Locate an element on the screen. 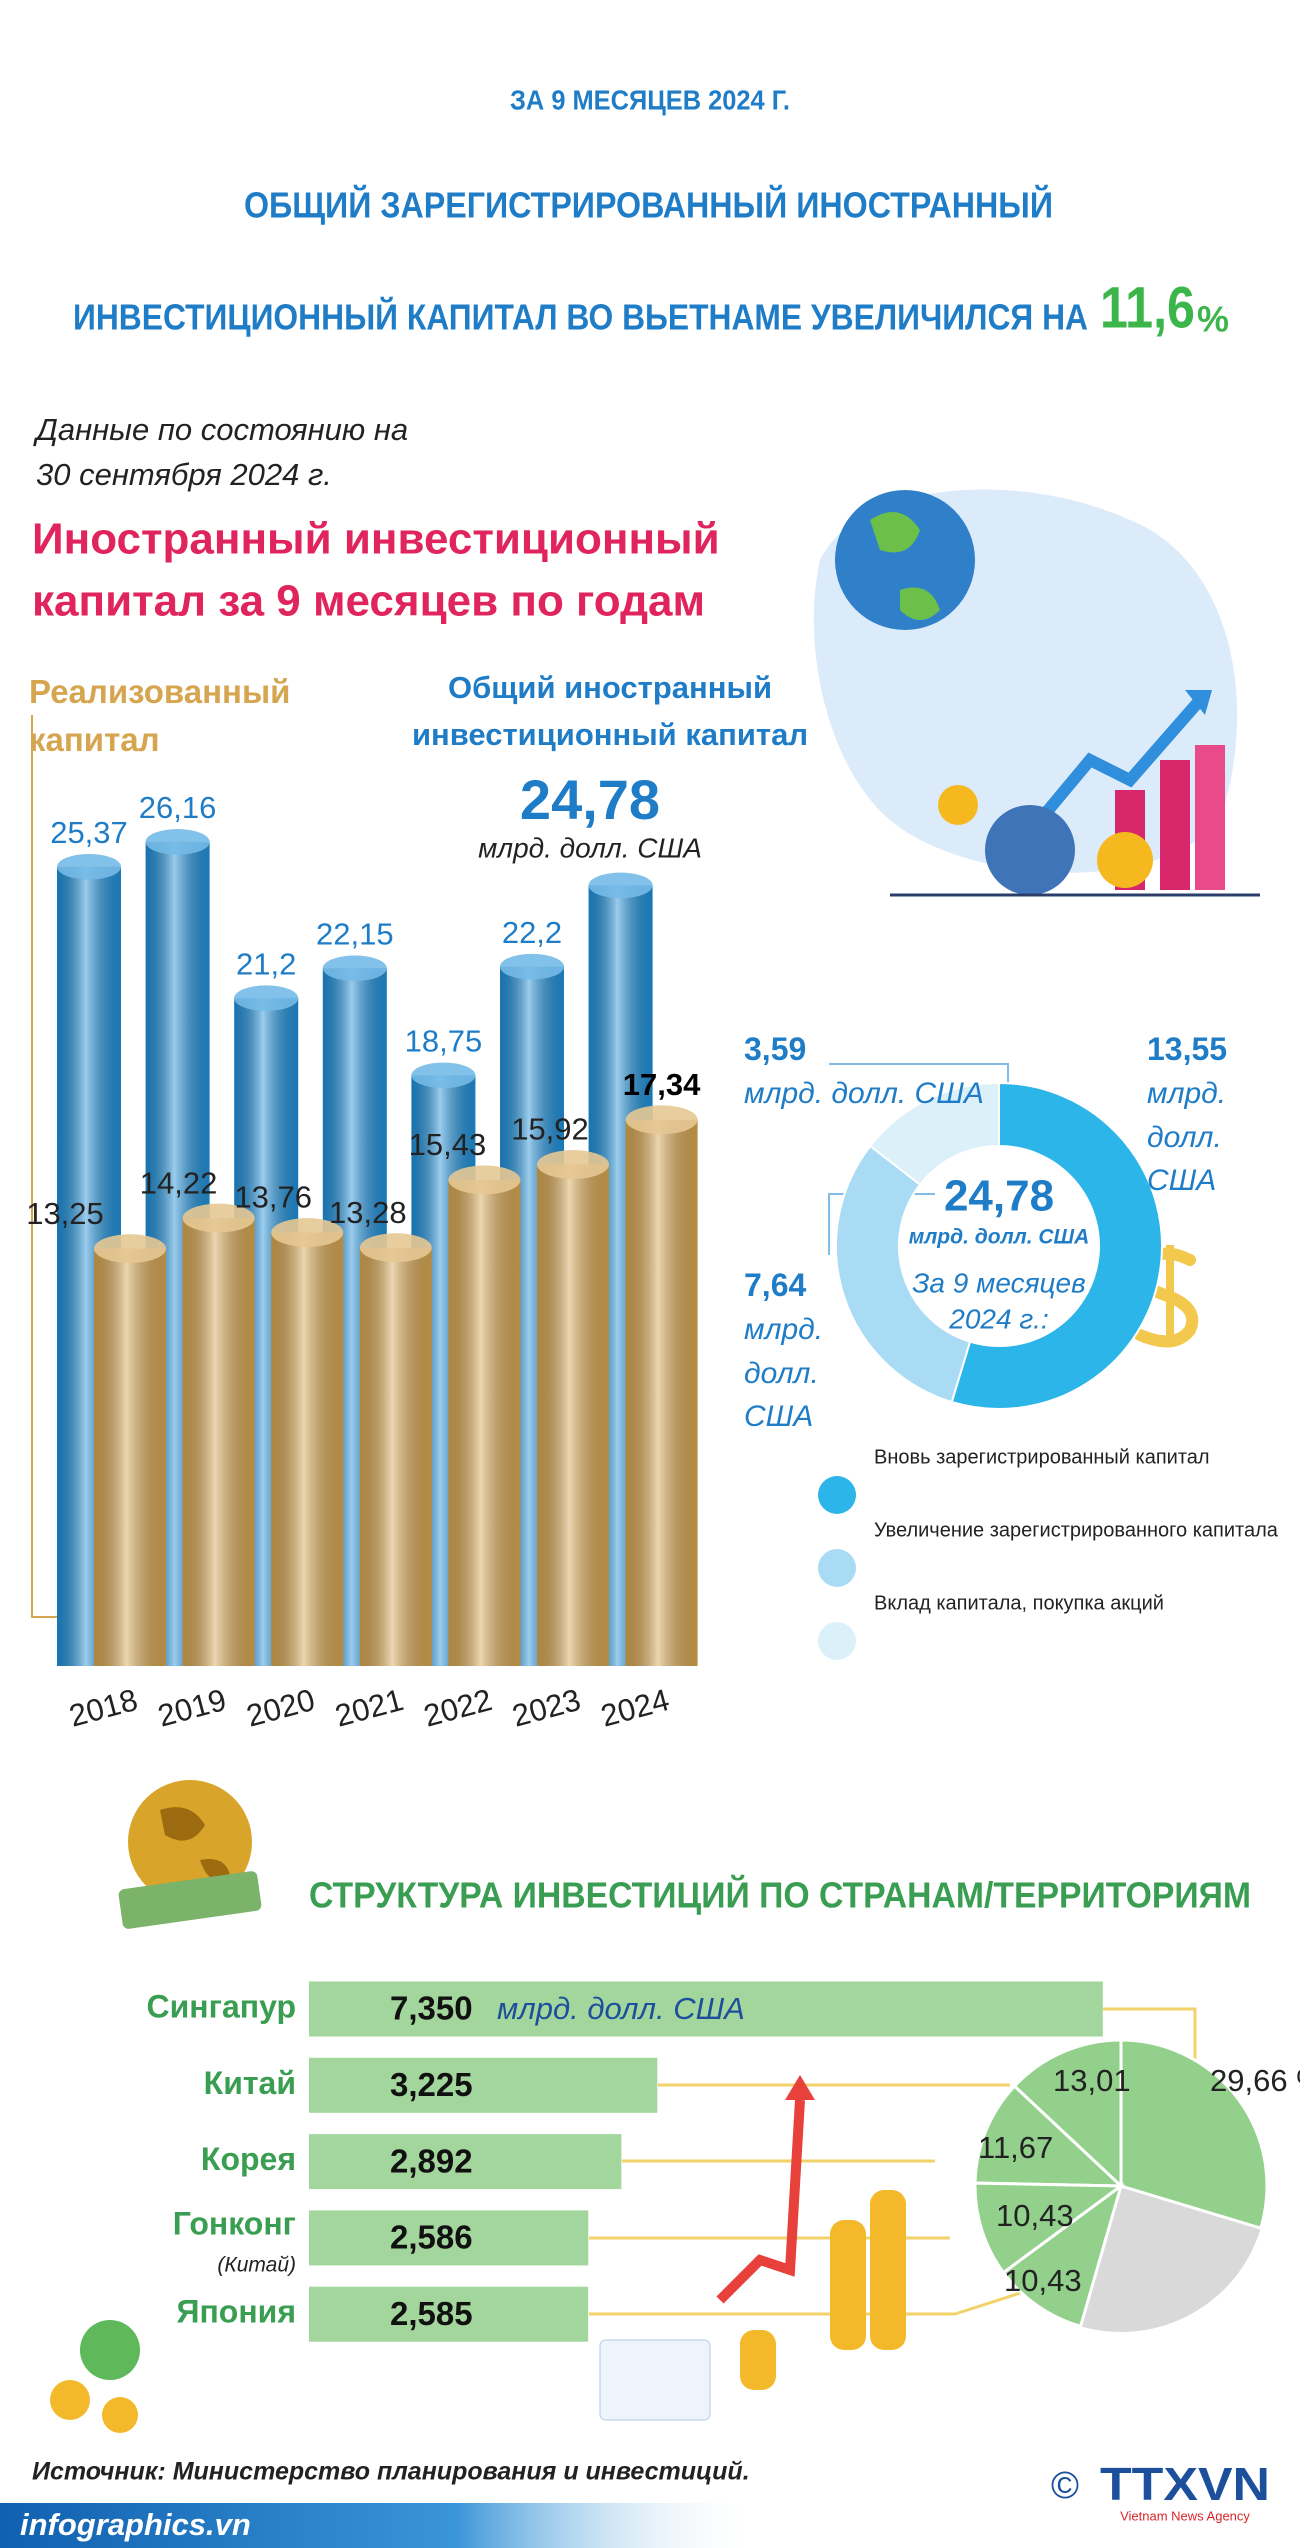  value-label: 2,892 is located at coordinates (431, 2160).